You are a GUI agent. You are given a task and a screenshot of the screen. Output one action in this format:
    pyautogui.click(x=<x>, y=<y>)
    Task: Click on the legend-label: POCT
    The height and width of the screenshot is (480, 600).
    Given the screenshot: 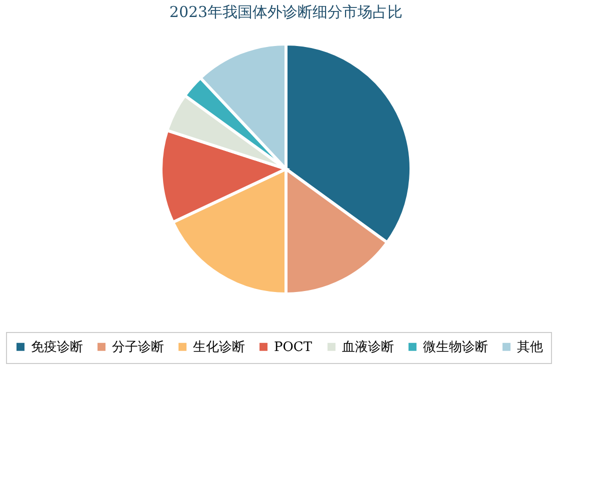 What is the action you would take?
    pyautogui.click(x=293, y=347)
    